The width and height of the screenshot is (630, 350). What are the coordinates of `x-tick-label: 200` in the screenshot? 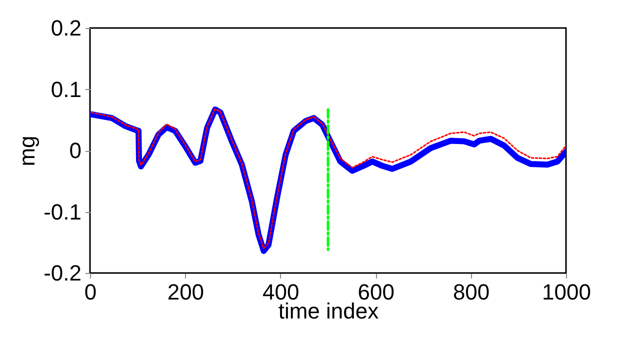 It's located at (185, 292).